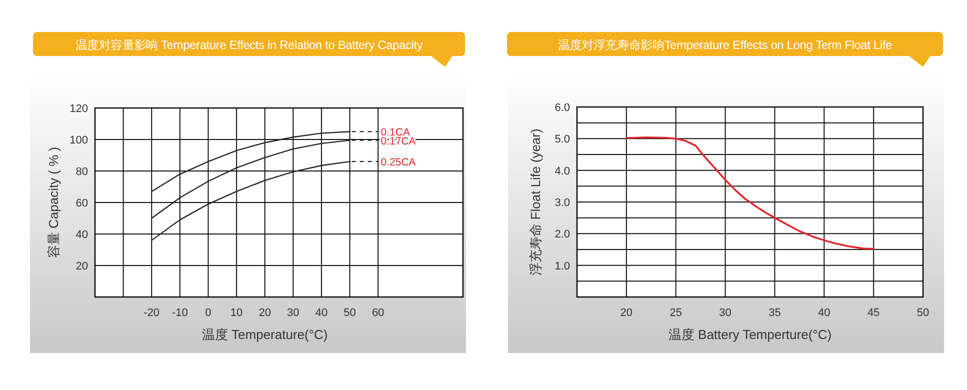 Image resolution: width=967 pixels, height=390 pixels. What do you see at coordinates (82, 172) in the screenshot?
I see `y-tick-label: 80` at bounding box center [82, 172].